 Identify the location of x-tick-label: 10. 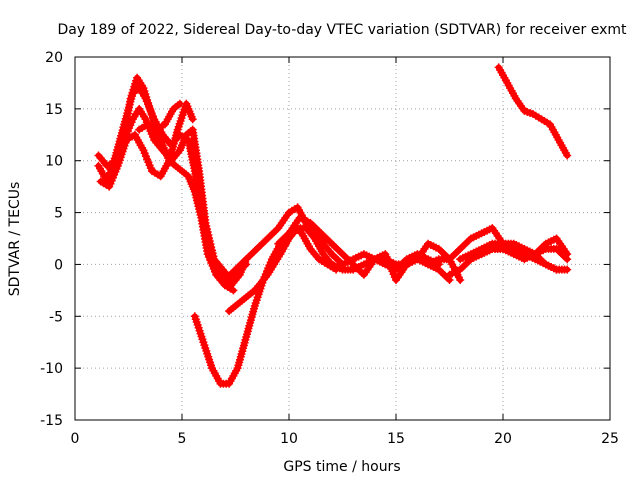
(289, 439).